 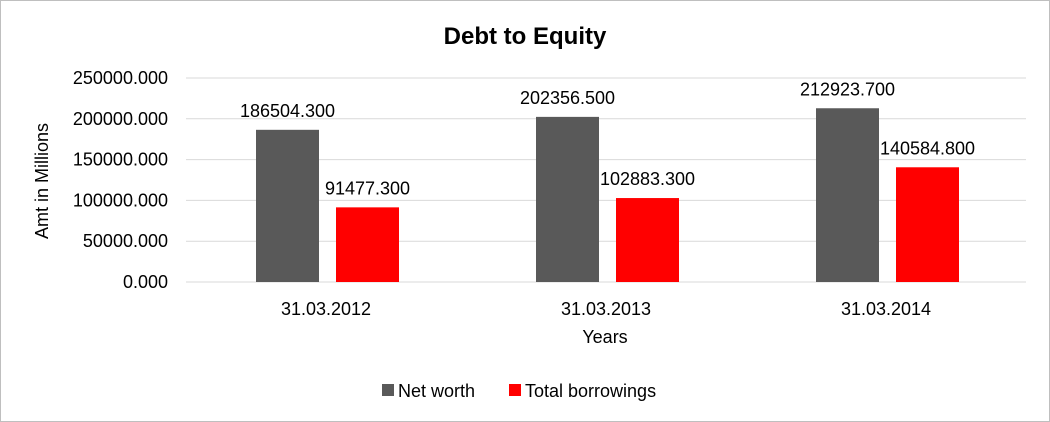 What do you see at coordinates (847, 89) in the screenshot?
I see `data-label: 212923.700` at bounding box center [847, 89].